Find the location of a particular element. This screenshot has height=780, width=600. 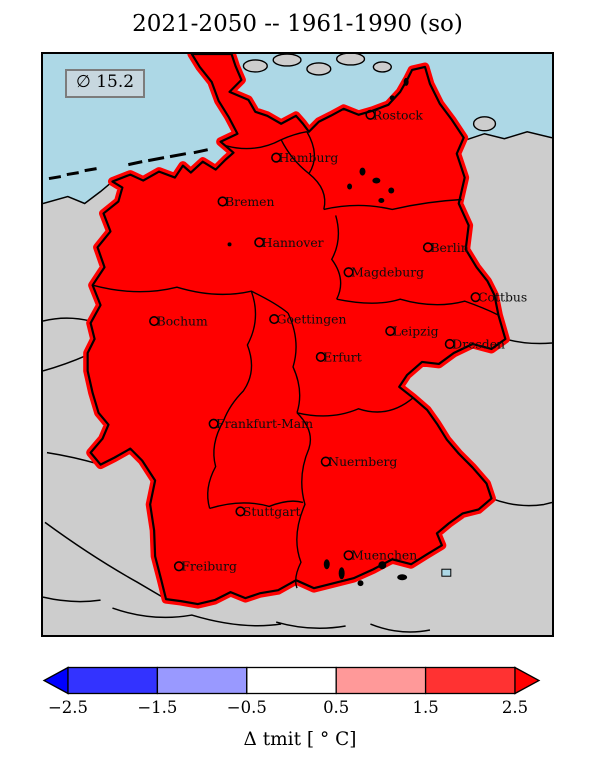

city-label: Cottbus is located at coordinates (502, 297).